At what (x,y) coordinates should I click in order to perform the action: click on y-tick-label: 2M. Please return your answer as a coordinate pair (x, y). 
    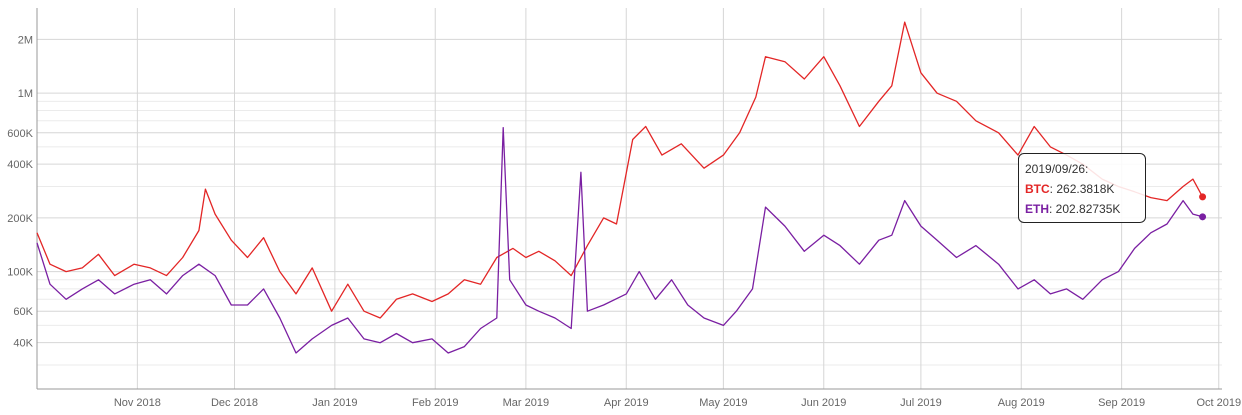
    Looking at the image, I should click on (25, 40).